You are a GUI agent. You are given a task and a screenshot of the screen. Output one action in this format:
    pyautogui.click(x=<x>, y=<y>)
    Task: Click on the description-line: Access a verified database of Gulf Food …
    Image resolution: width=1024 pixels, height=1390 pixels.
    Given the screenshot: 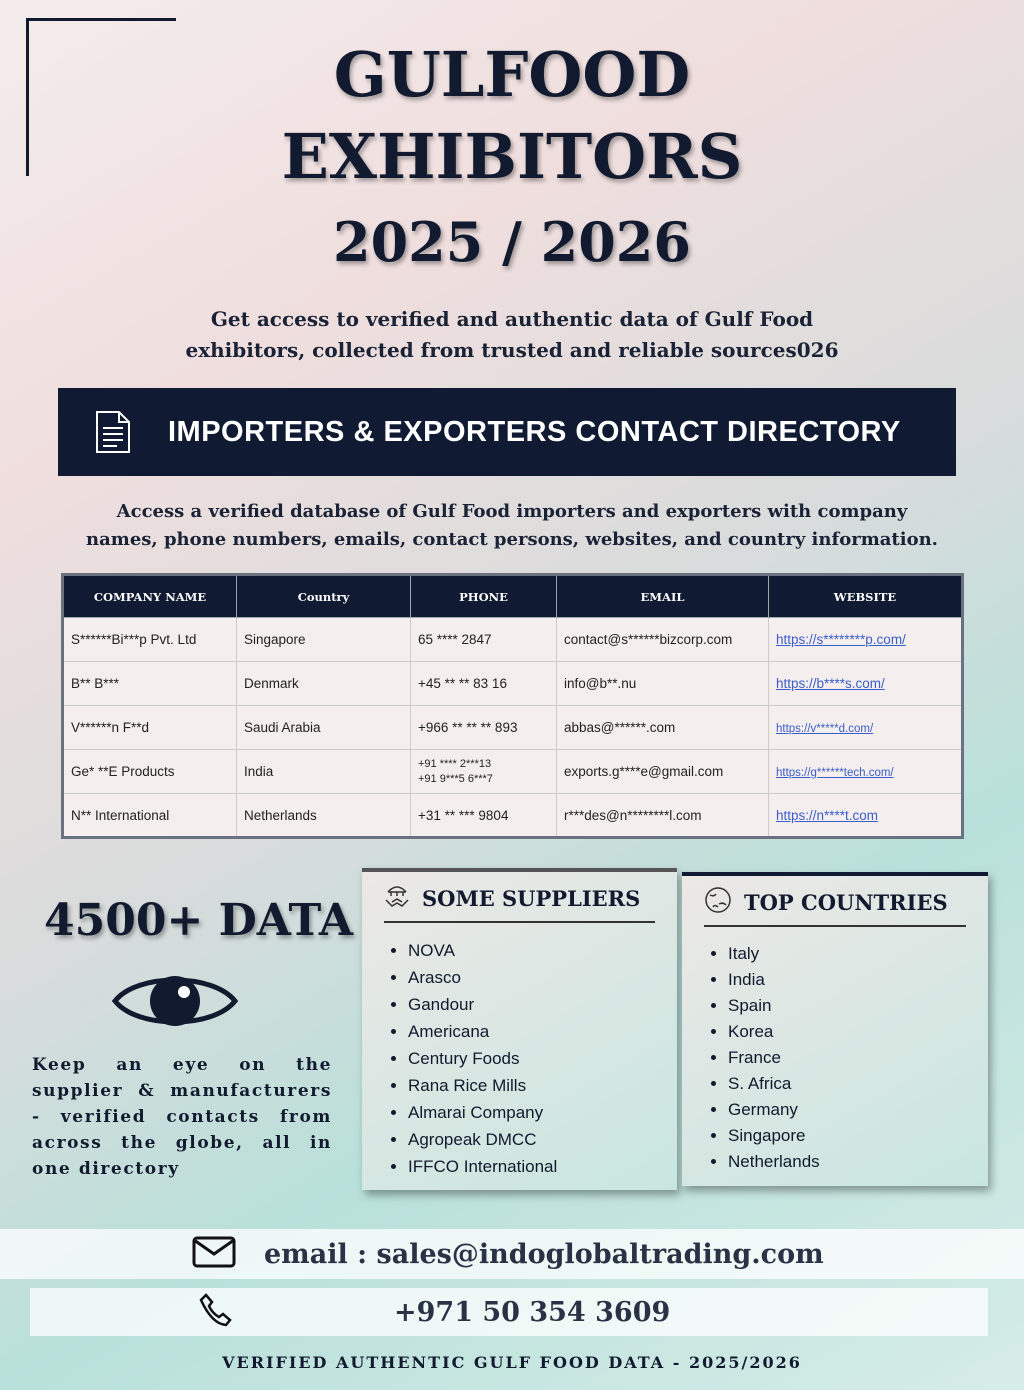 What is the action you would take?
    pyautogui.click(x=512, y=511)
    